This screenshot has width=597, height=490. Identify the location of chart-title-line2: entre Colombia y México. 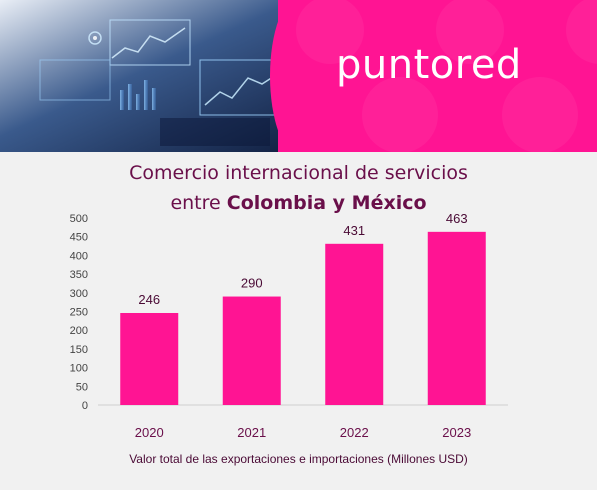
(298, 203).